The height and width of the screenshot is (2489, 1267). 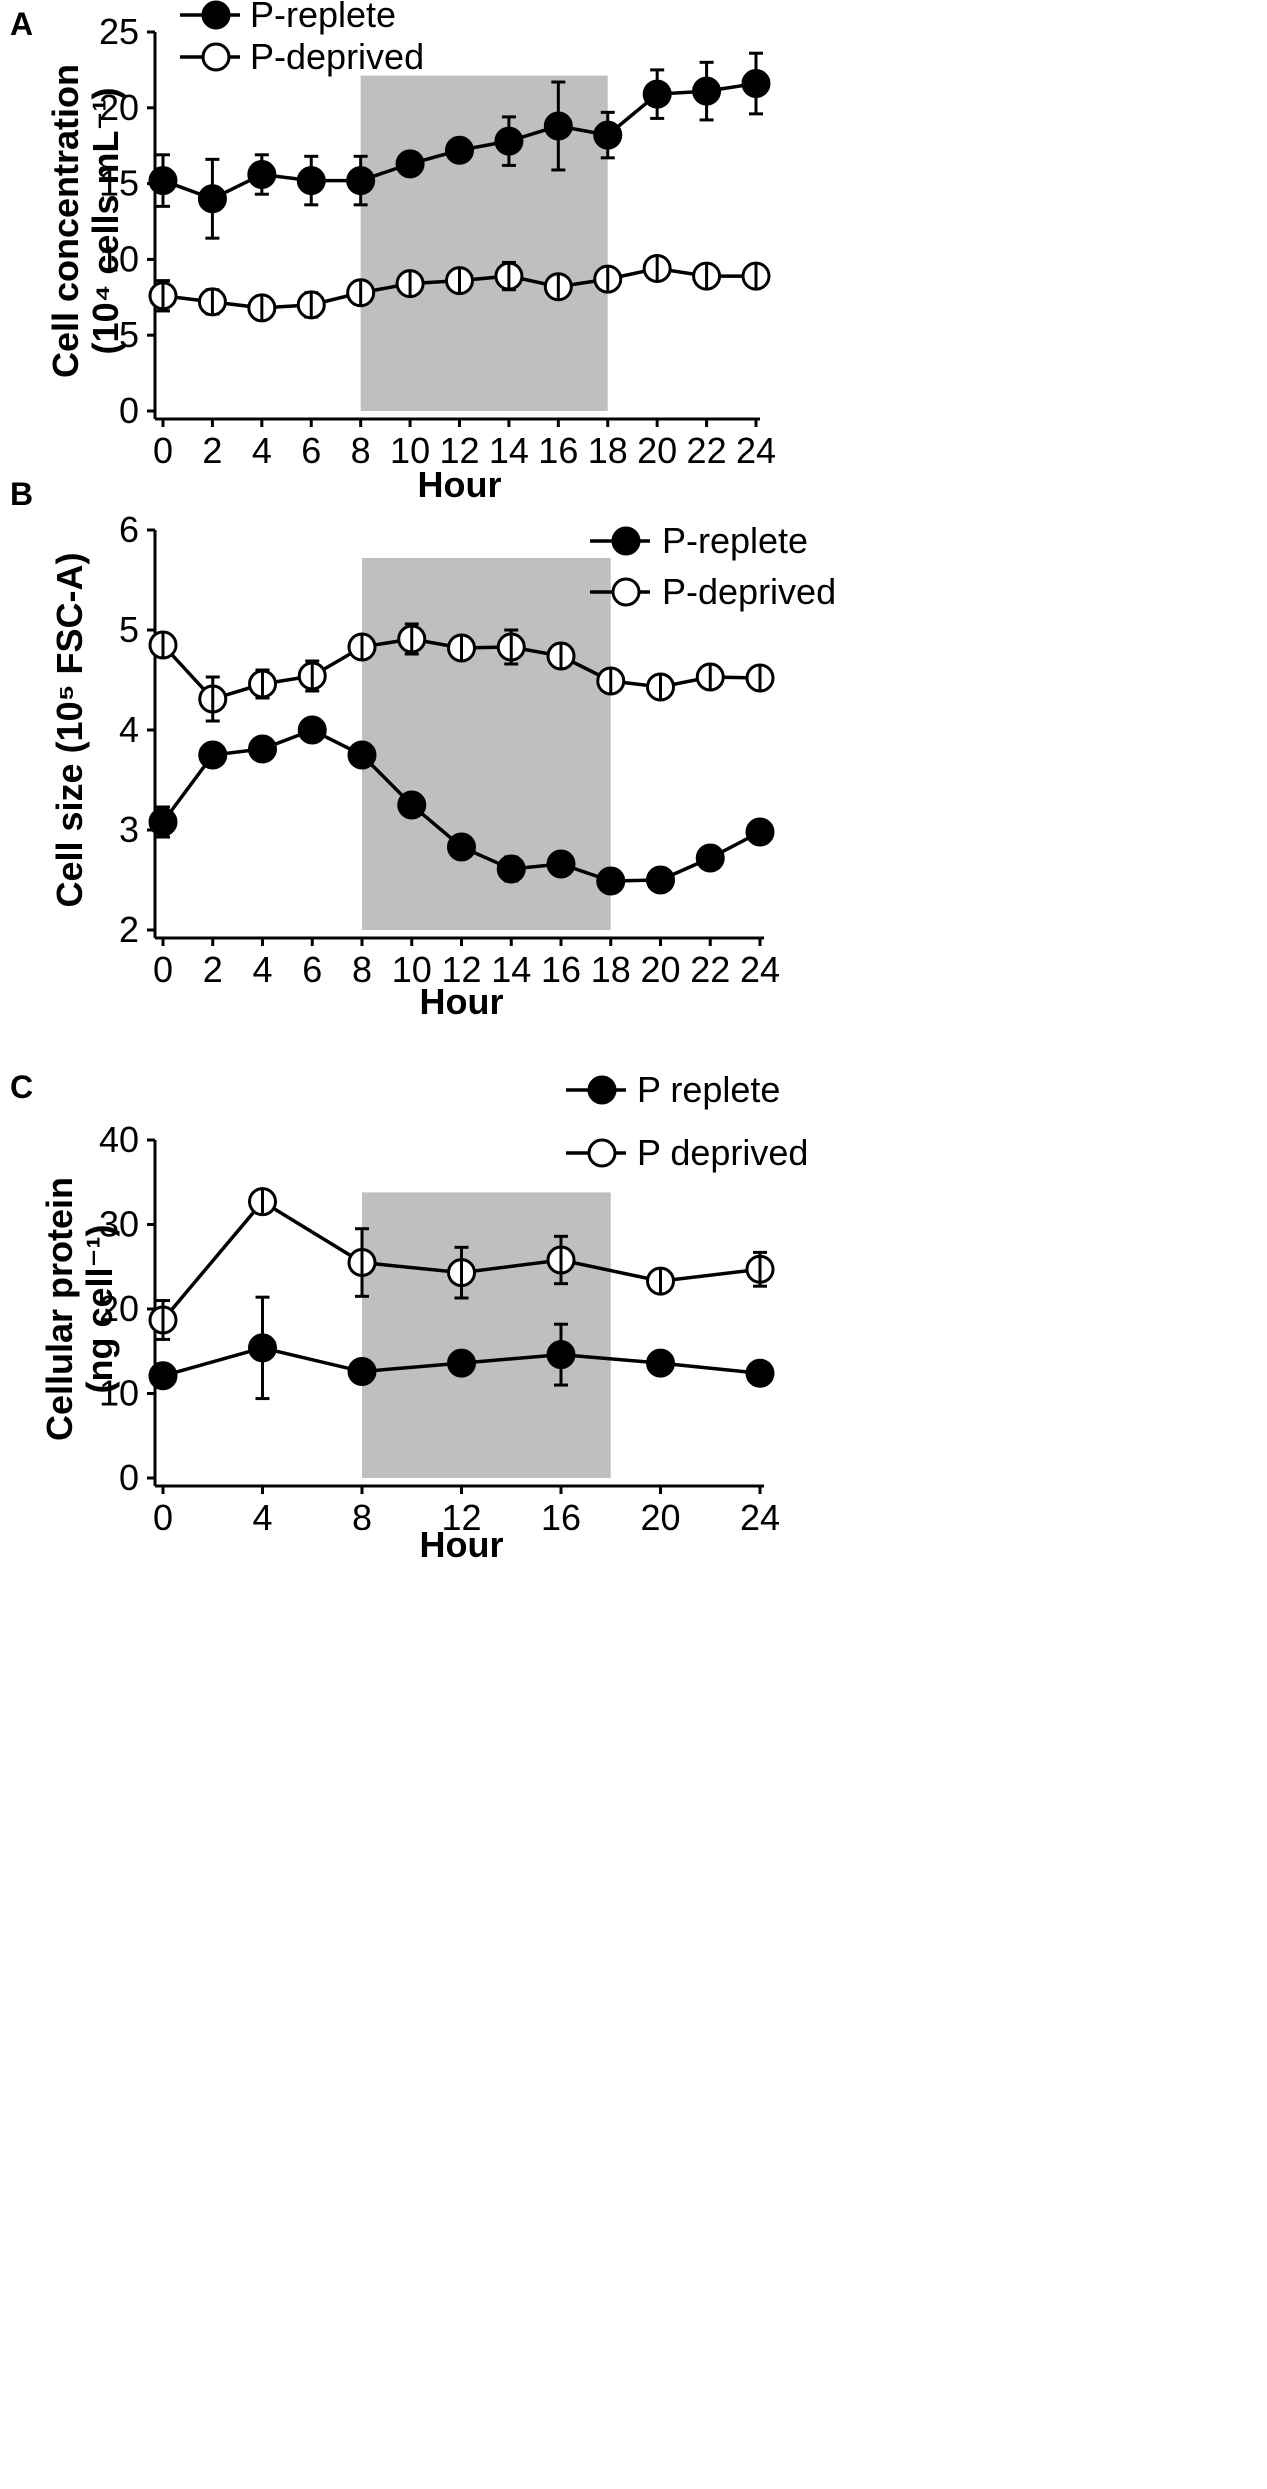 I want to click on legend-label: P-replete, so click(x=735, y=540).